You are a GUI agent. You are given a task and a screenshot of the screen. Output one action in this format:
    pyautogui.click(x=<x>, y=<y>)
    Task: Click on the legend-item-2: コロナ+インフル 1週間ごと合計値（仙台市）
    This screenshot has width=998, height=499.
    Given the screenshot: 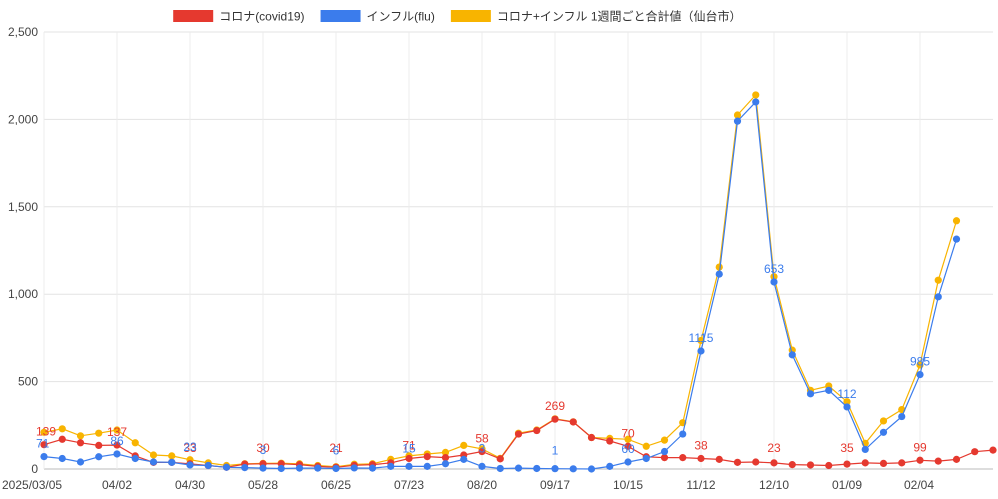 What is the action you would take?
    pyautogui.click(x=596, y=16)
    